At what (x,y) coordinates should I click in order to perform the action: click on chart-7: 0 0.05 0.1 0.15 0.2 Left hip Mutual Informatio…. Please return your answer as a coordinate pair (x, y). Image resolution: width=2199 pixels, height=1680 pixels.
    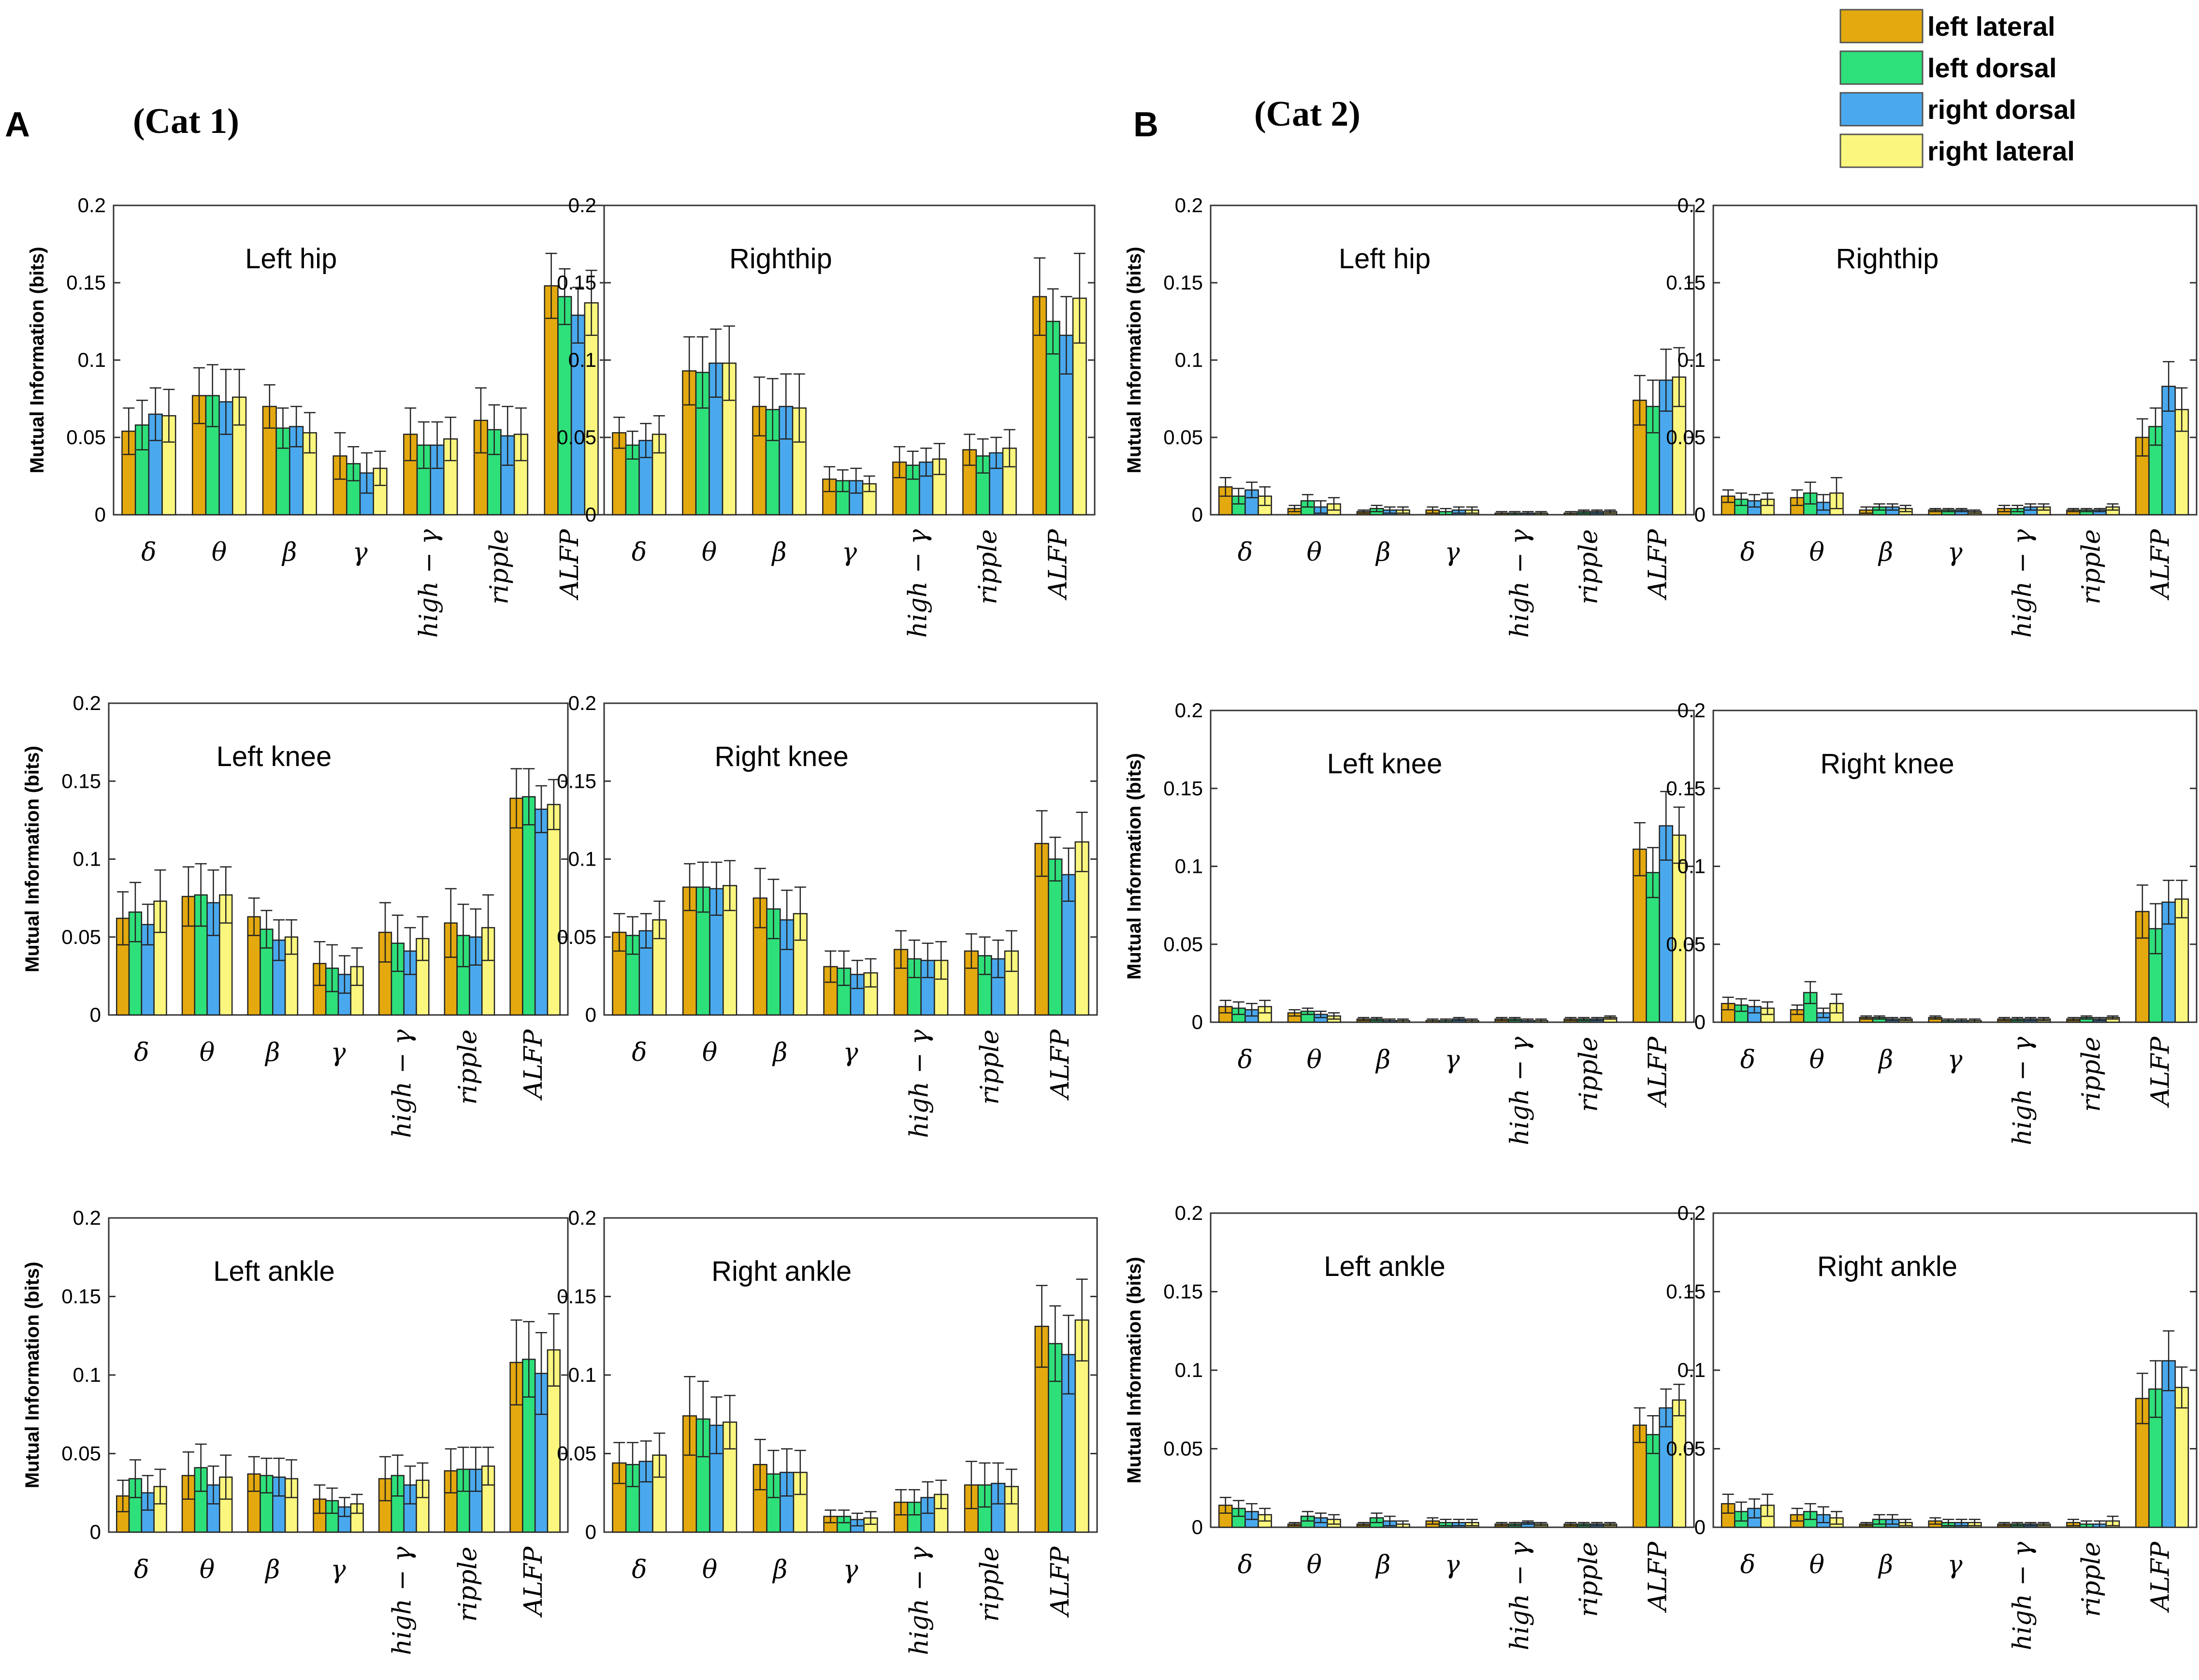
    Looking at the image, I should click on (1409, 416).